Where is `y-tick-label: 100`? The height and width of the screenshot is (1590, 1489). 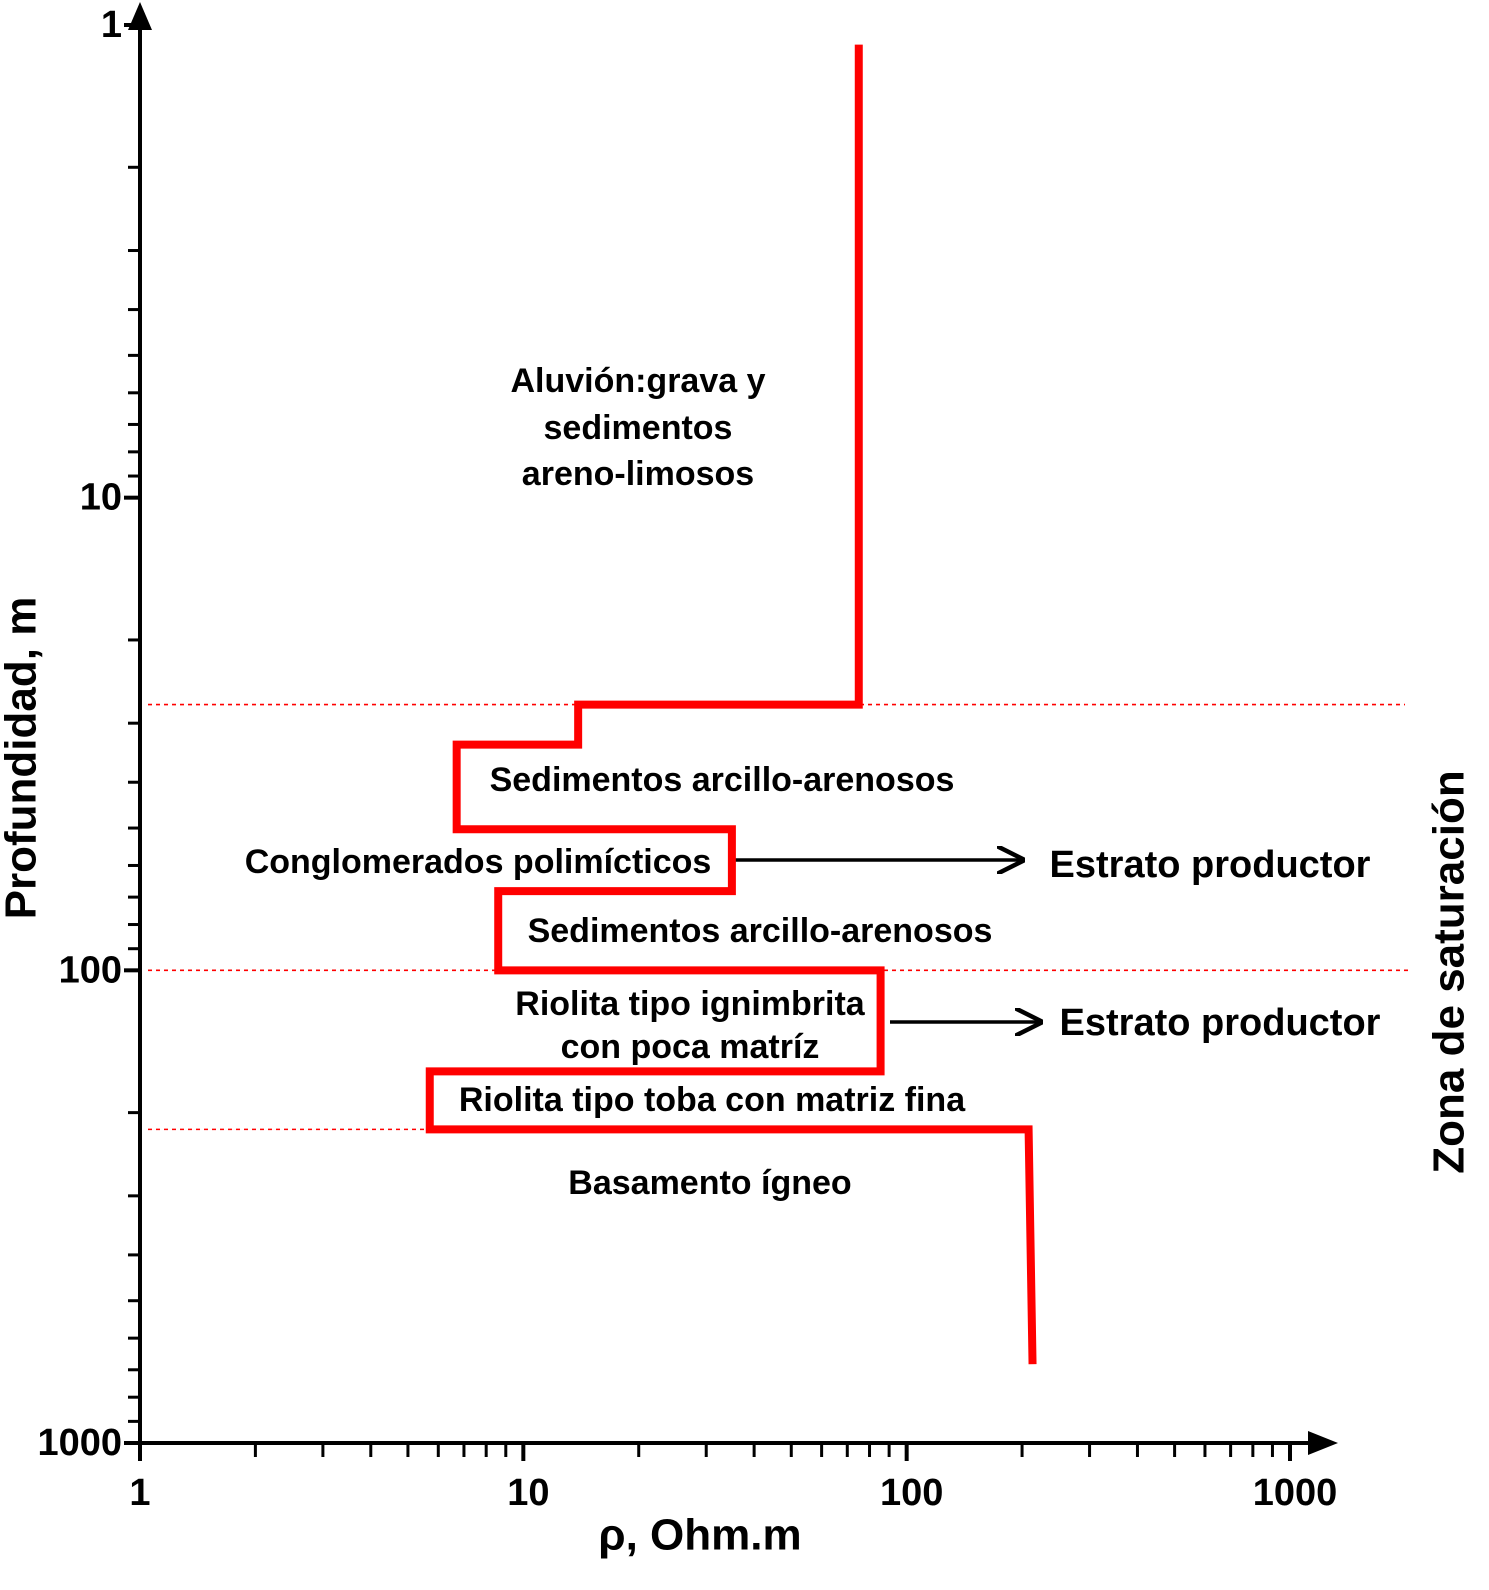 y-tick-label: 100 is located at coordinates (90, 970).